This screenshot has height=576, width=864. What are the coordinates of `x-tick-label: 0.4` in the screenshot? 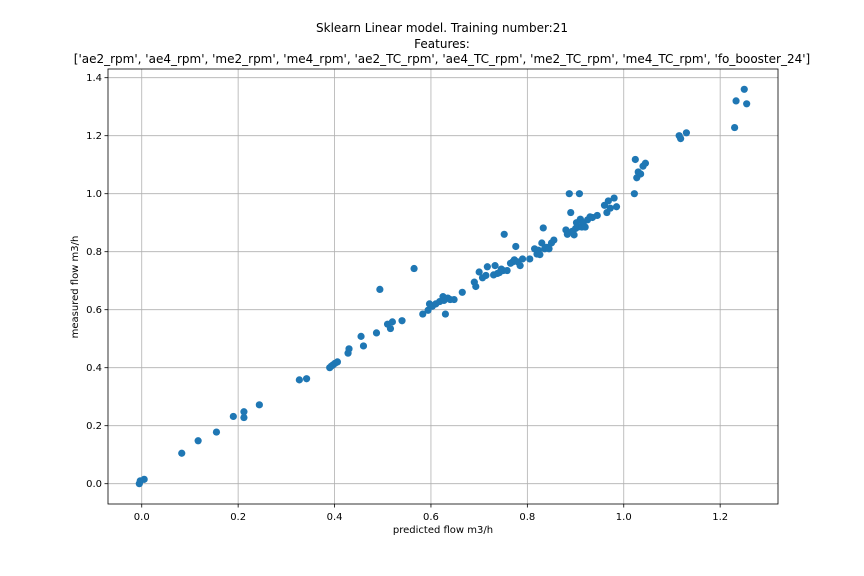 It's located at (335, 517).